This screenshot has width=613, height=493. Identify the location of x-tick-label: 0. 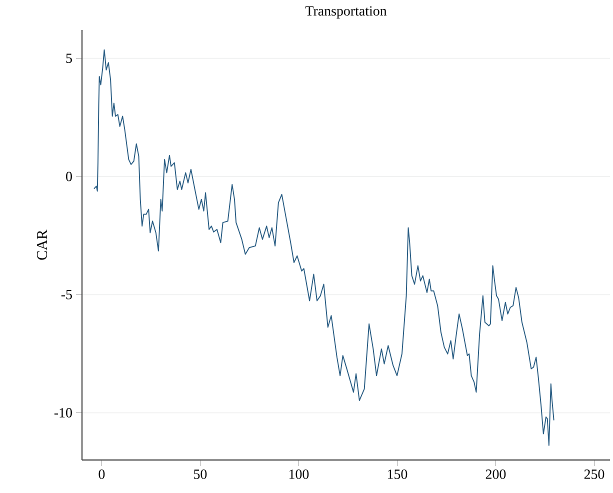
(101, 474).